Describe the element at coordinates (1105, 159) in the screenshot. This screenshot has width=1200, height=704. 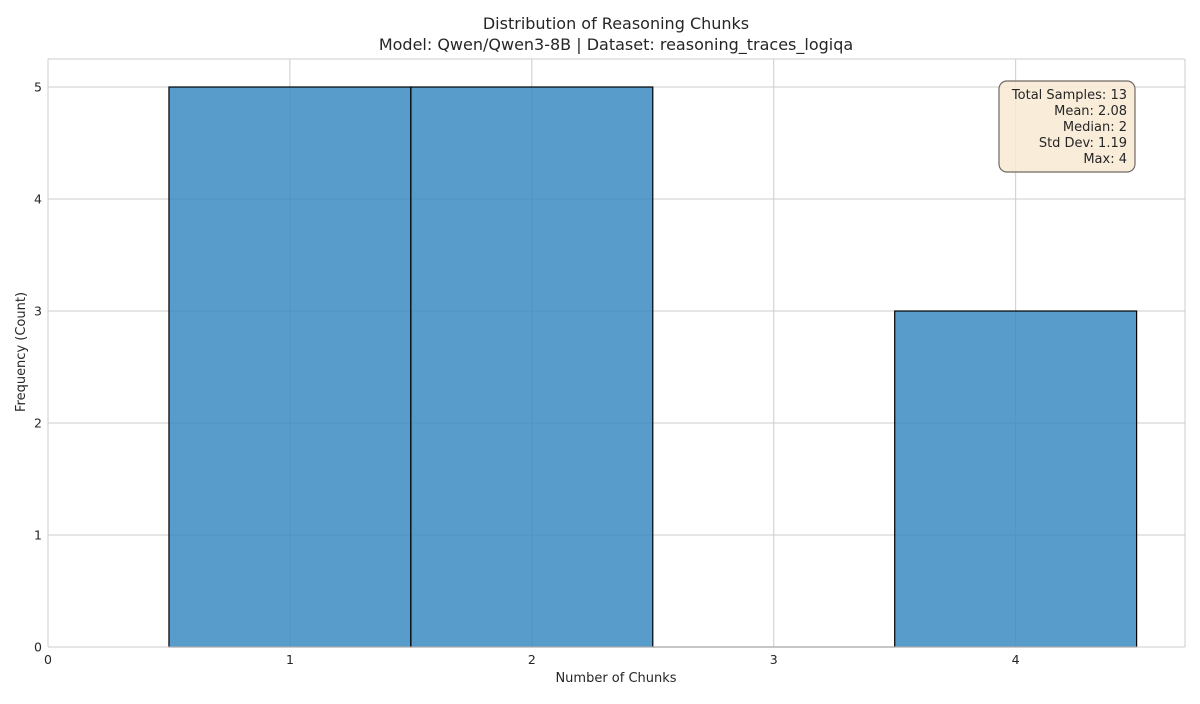
I see `stats-max: Max: 4` at that location.